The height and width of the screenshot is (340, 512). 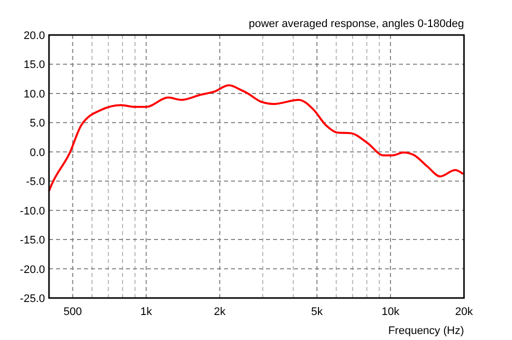 What do you see at coordinates (391, 312) in the screenshot?
I see `x-tick-label: 10k` at bounding box center [391, 312].